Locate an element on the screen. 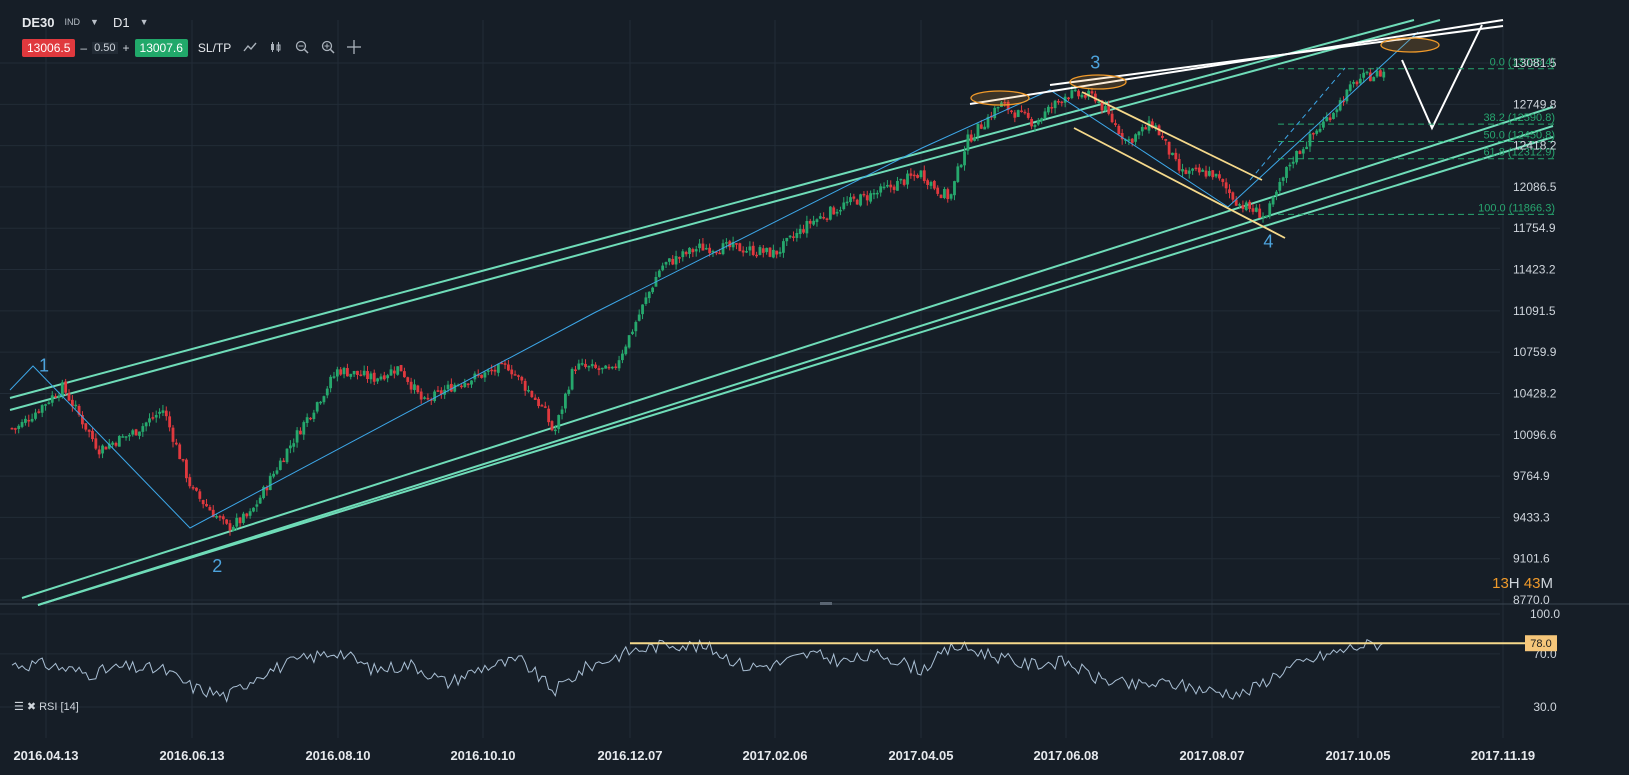 This screenshot has width=1629, height=775. rsi-indicator-label: ☰ ✖ RSI [14] is located at coordinates (46, 707).